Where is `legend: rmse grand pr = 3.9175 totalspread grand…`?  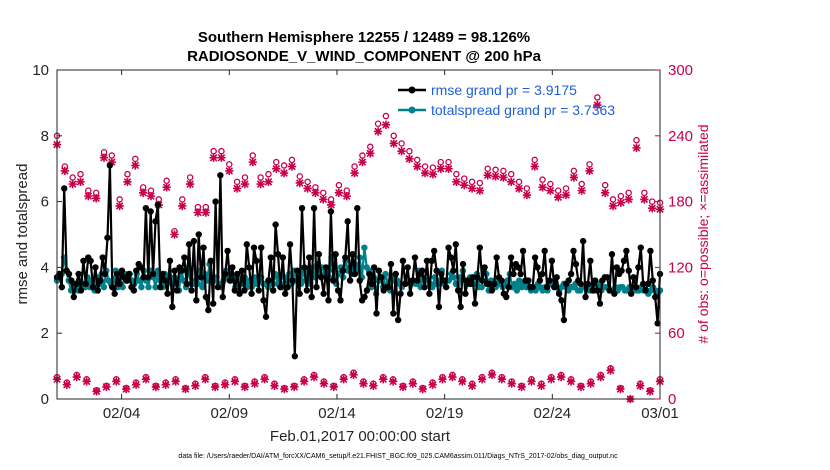
legend: rmse grand pr = 3.9175 totalspread grand… is located at coordinates (506, 100).